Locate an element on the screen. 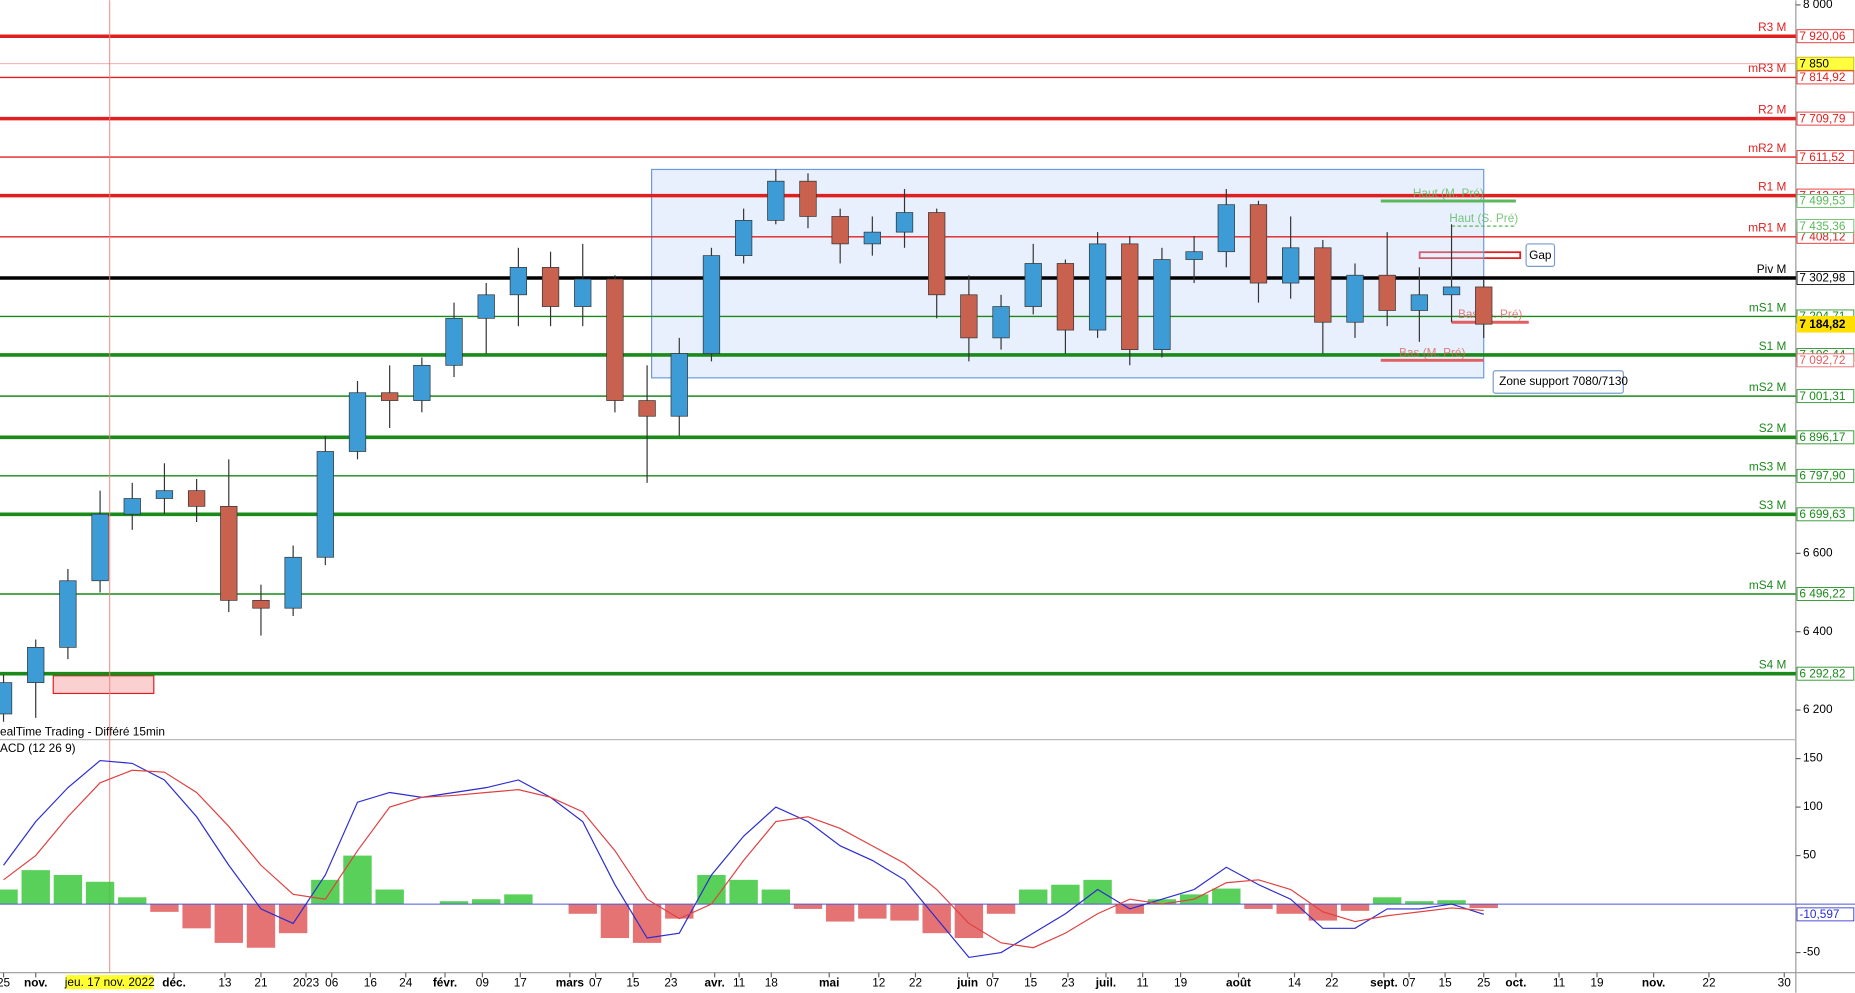 Image resolution: width=1855 pixels, height=993 pixels. price-tag-label: 6 699,63 is located at coordinates (1822, 514).